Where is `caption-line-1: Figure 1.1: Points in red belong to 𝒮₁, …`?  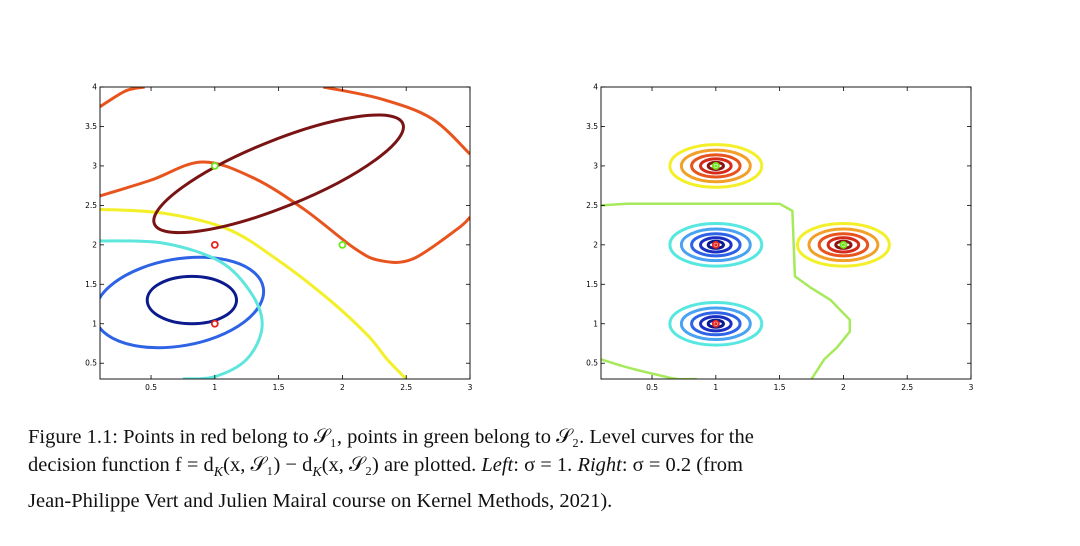
caption-line-1: Figure 1.1: Points in red belong to 𝒮₁, … is located at coordinates (391, 437).